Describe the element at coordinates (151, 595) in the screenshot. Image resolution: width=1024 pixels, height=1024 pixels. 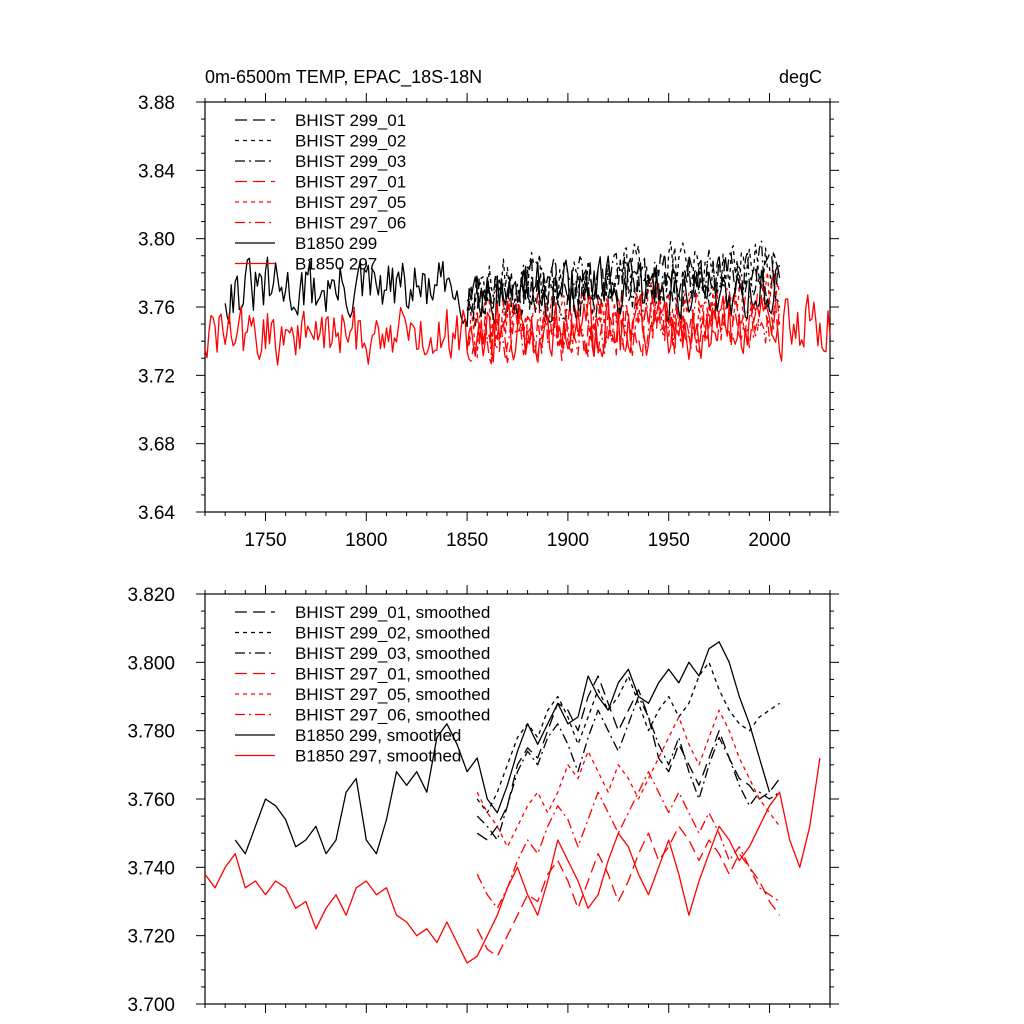
I see `bottom-ytick-label-6: 3.820` at that location.